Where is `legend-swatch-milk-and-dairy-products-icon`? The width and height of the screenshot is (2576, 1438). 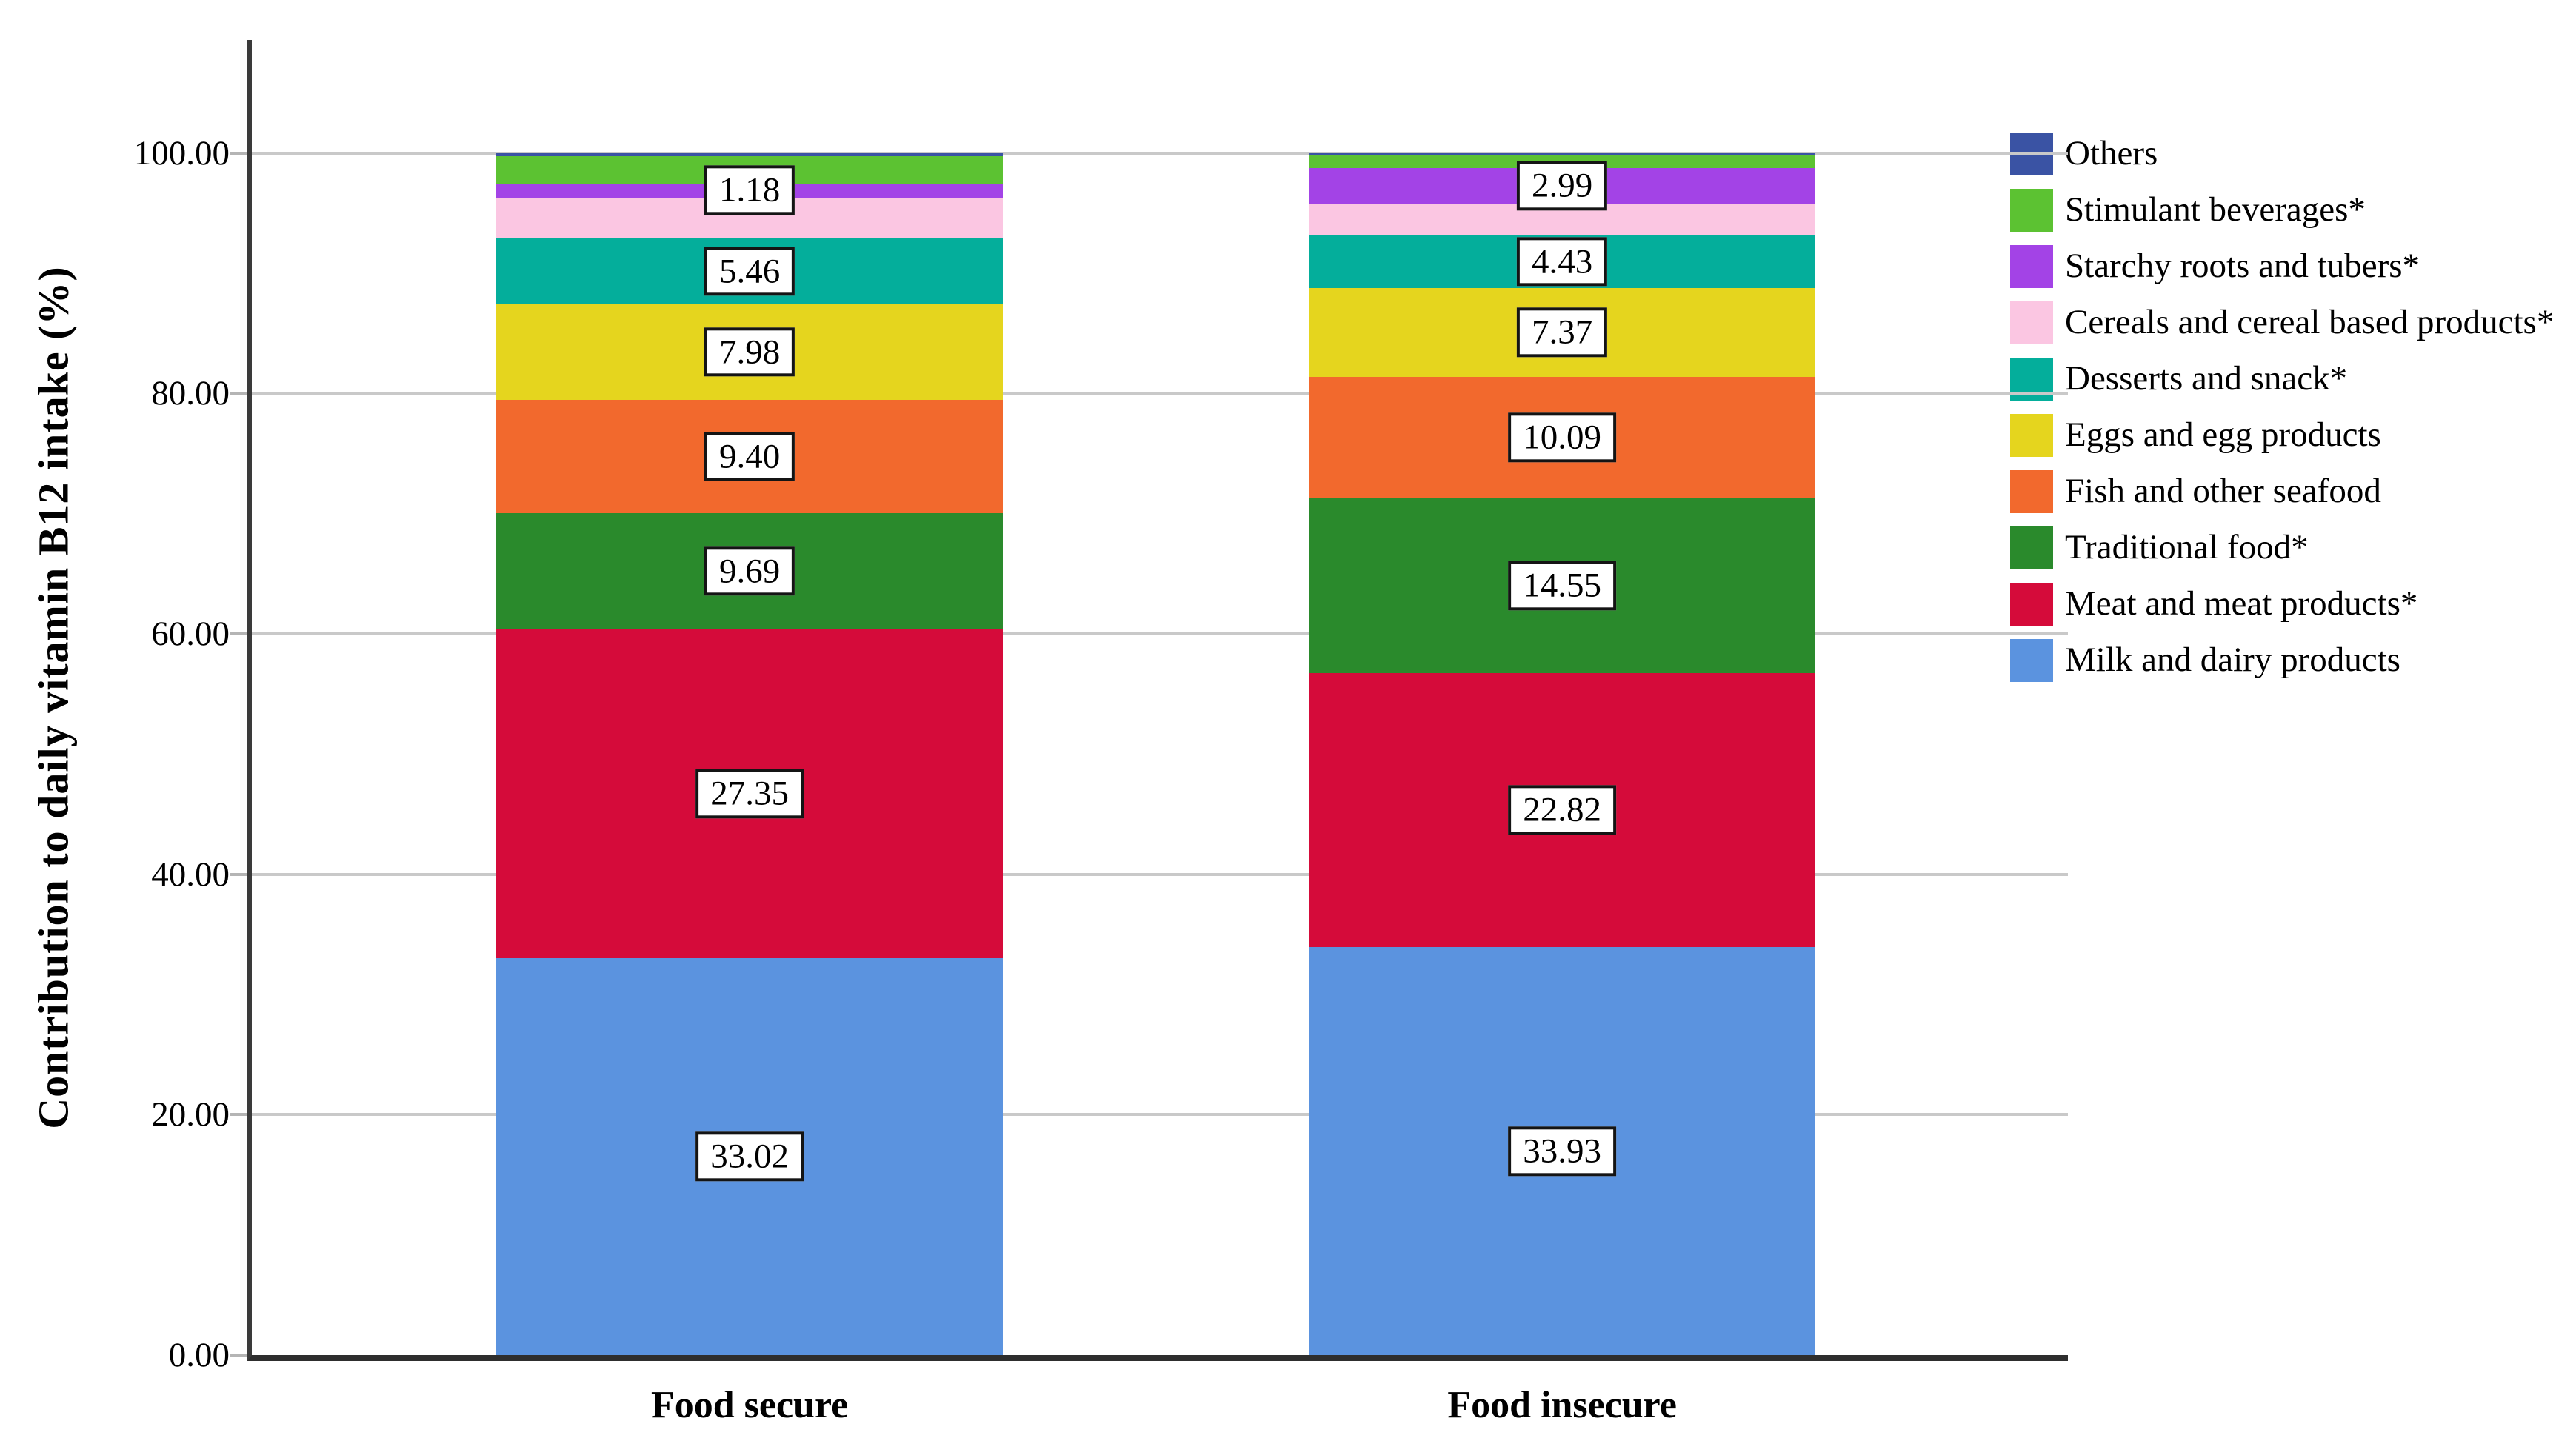 legend-swatch-milk-and-dairy-products-icon is located at coordinates (2031, 660).